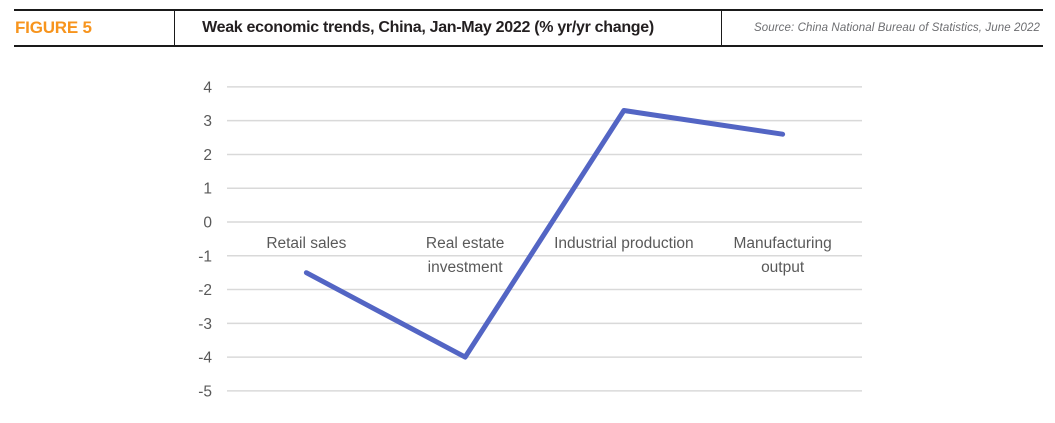 This screenshot has width=1055, height=423. Describe the element at coordinates (306, 243) in the screenshot. I see `category-label: Retail sales` at that location.